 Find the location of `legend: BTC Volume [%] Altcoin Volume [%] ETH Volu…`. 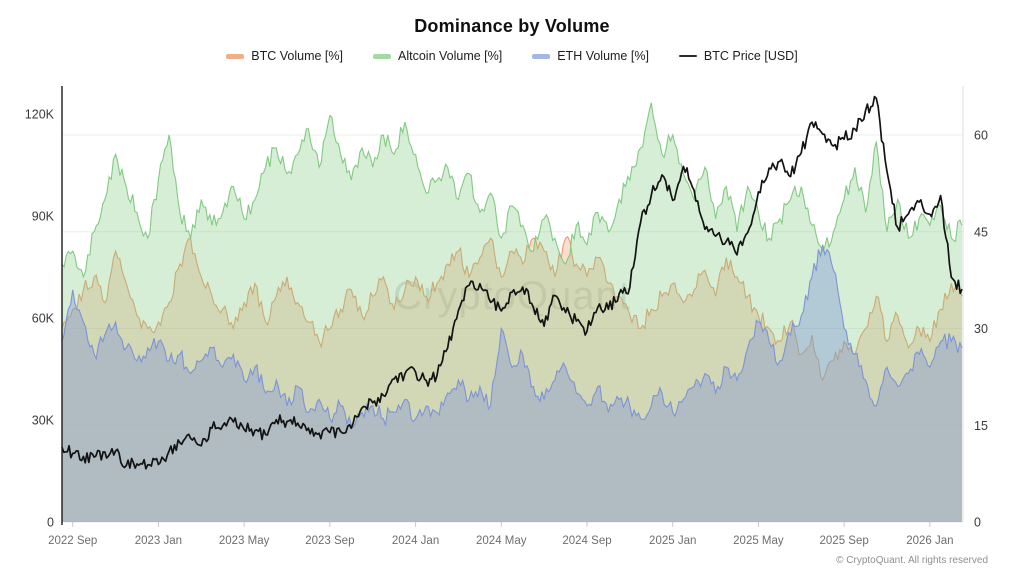

legend: BTC Volume [%] Altcoin Volume [%] ETH Volu… is located at coordinates (512, 56).